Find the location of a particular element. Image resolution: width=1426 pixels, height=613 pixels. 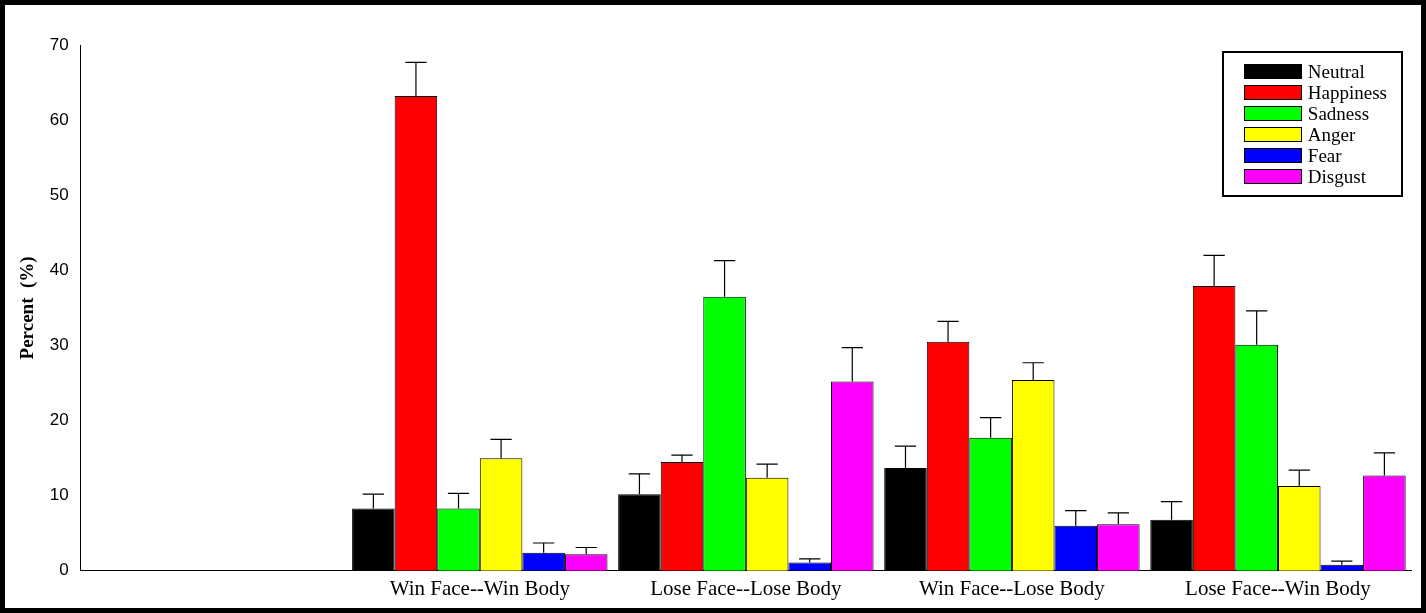

y-axis-title: Percent (%) is located at coordinates (27, 308).